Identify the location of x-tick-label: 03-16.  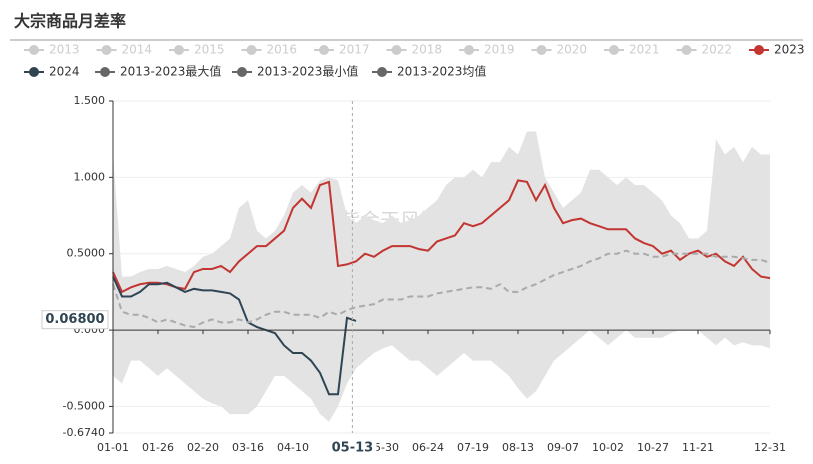
(248, 447).